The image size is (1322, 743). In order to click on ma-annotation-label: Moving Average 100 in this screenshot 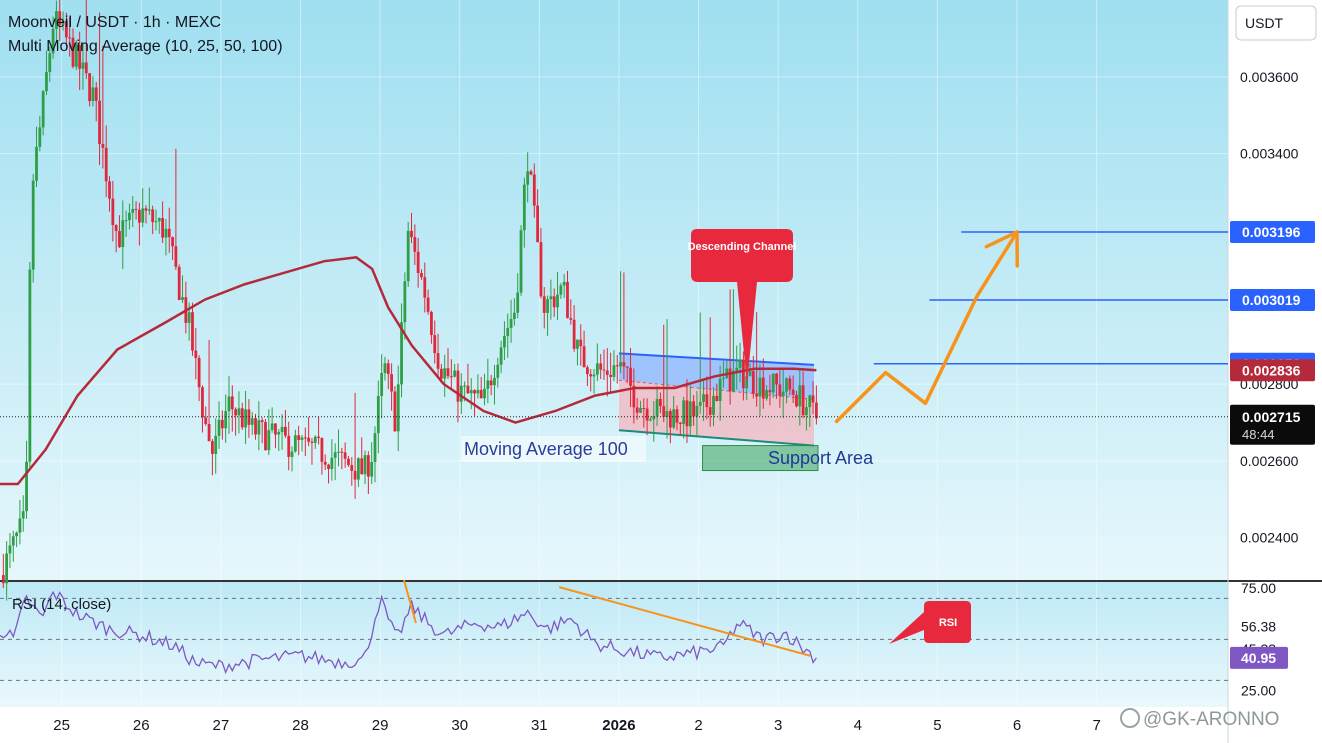, I will do `click(546, 449)`.